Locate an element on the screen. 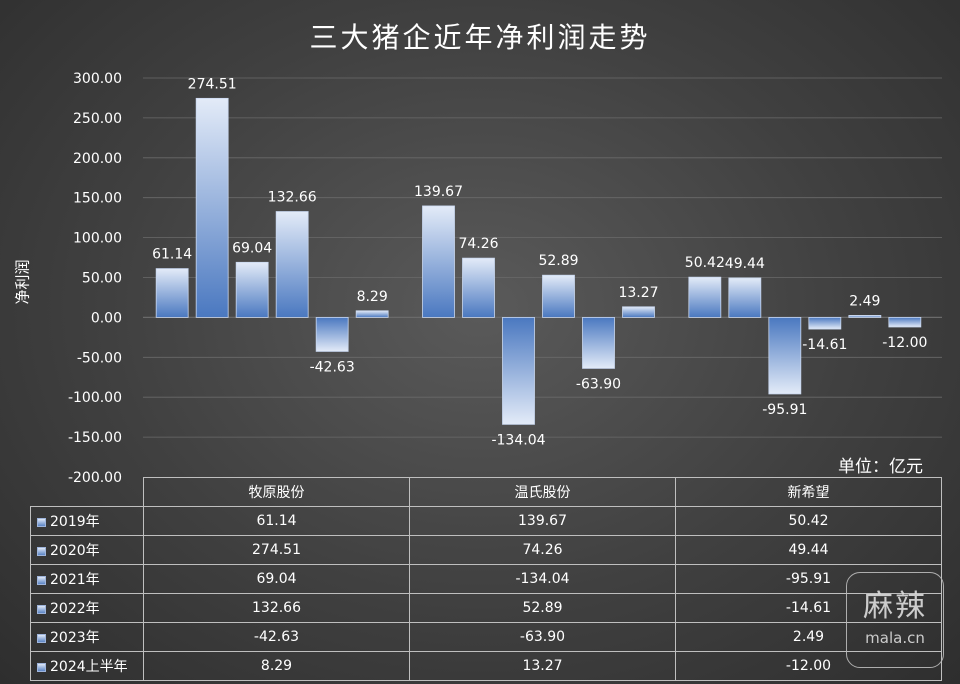  table-cell: -63.90 is located at coordinates (542, 637).